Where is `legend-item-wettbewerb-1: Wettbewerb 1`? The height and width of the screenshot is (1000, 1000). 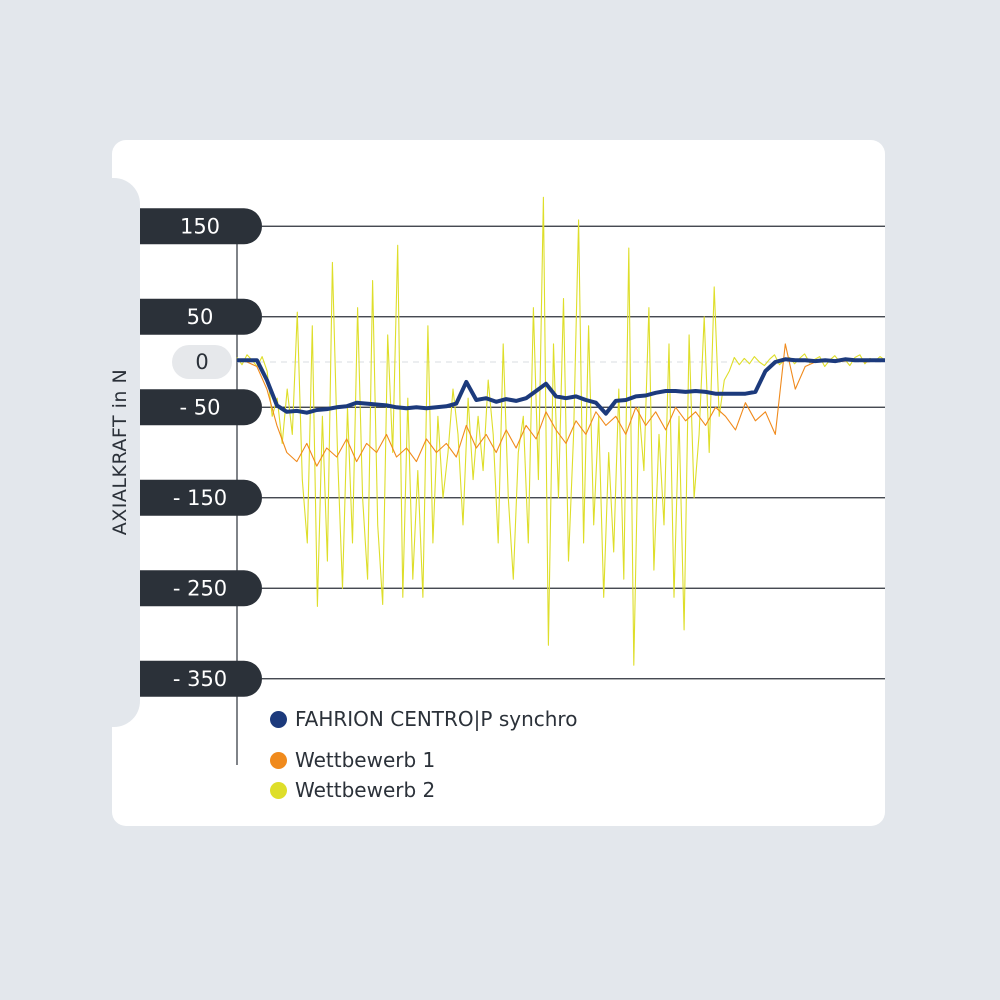 legend-item-wettbewerb-1: Wettbewerb 1 is located at coordinates (423, 760).